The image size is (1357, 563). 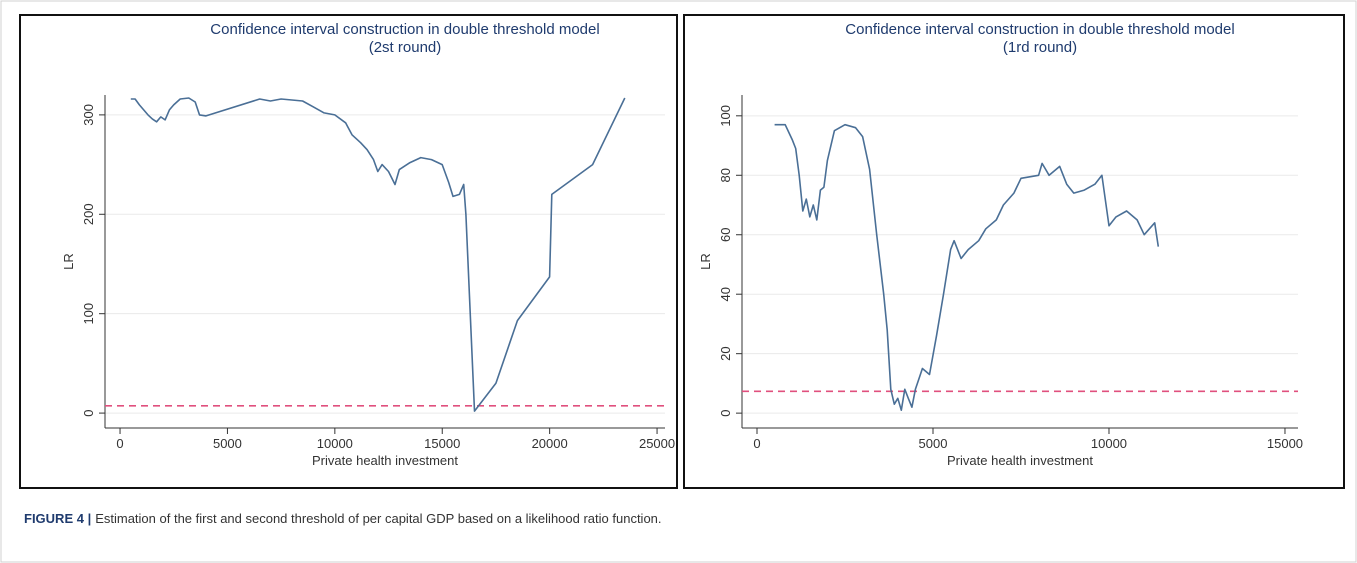 I want to click on y-tick-label: 40, so click(x=725, y=294).